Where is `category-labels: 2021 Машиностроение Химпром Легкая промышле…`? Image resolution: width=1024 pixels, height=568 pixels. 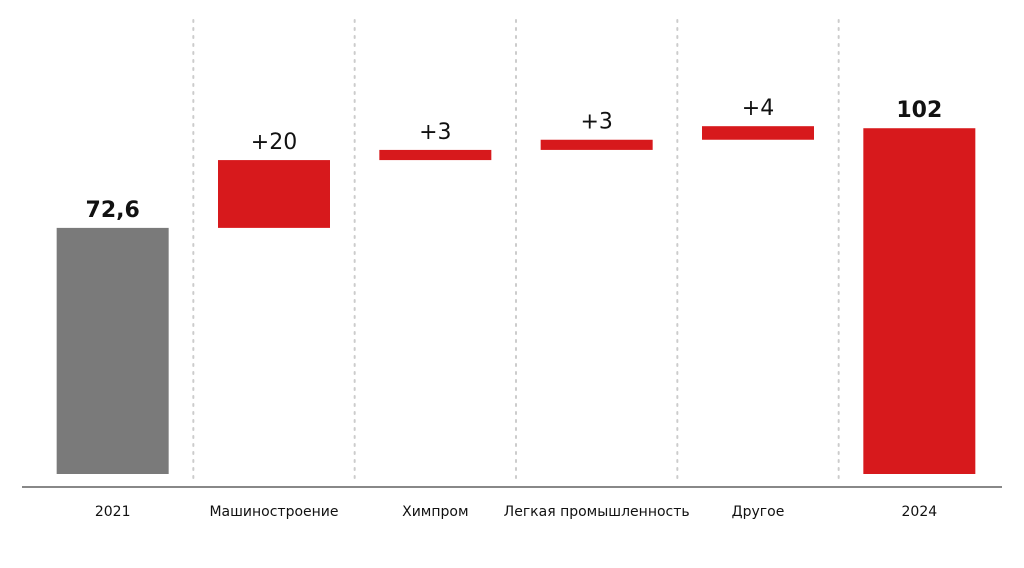 category-labels: 2021 Машиностроение Химпром Легкая промышле… is located at coordinates (516, 512).